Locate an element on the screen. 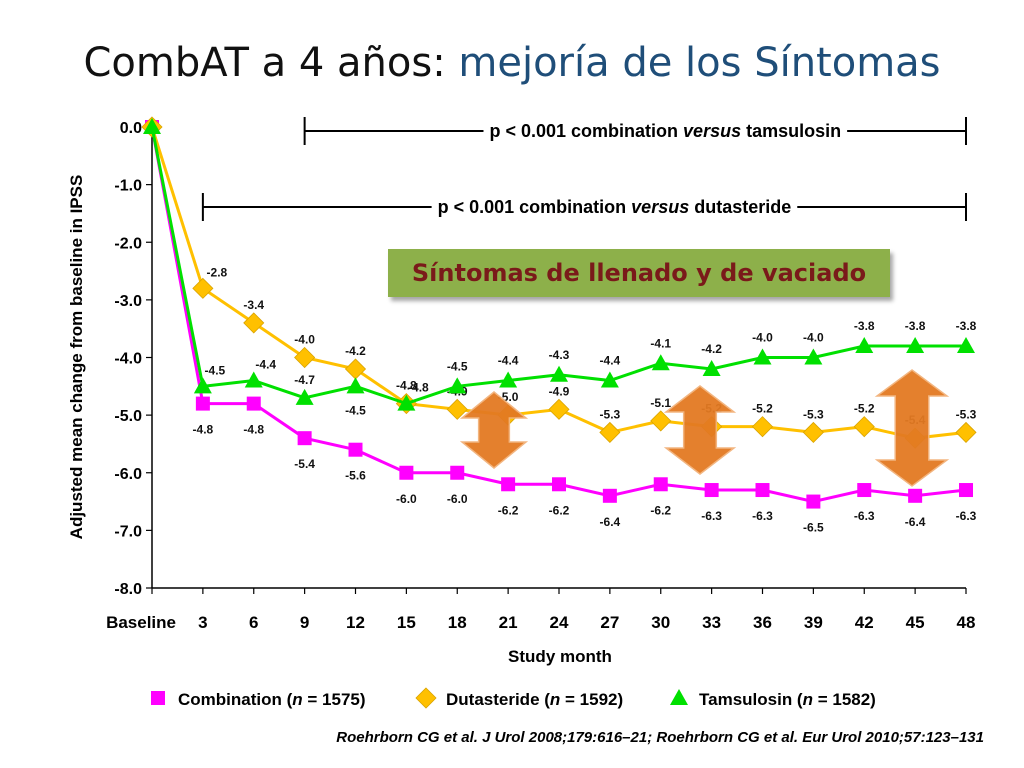  legend-entry-combination: Combination (n = 1575) is located at coordinates (258, 699).